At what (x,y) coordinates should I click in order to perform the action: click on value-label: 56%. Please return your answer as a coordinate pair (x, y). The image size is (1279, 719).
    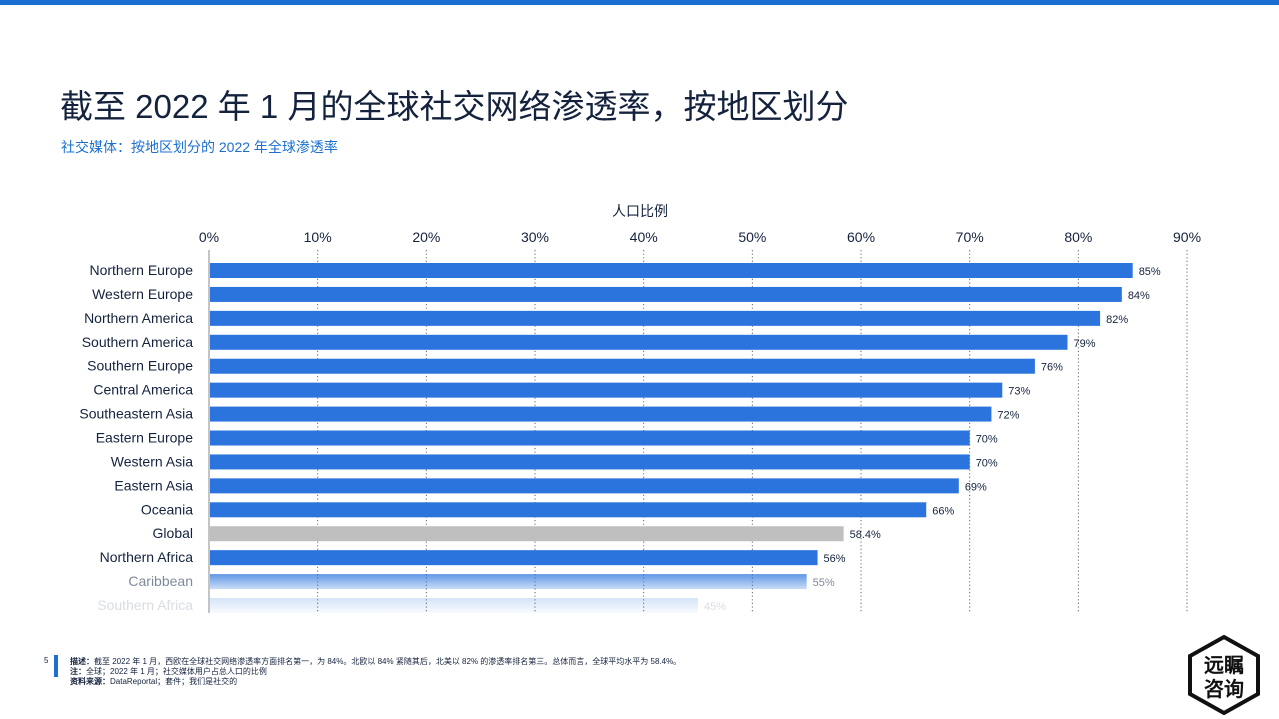
    Looking at the image, I should click on (835, 559).